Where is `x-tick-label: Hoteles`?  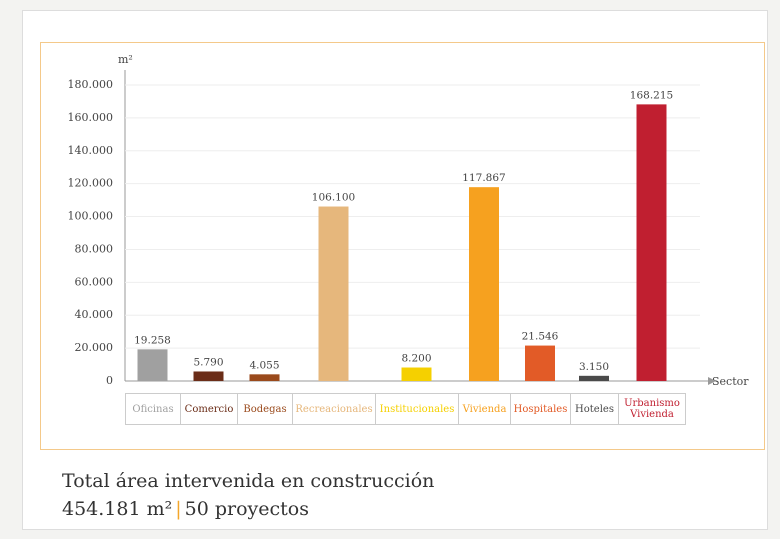 x-tick-label: Hoteles is located at coordinates (594, 409).